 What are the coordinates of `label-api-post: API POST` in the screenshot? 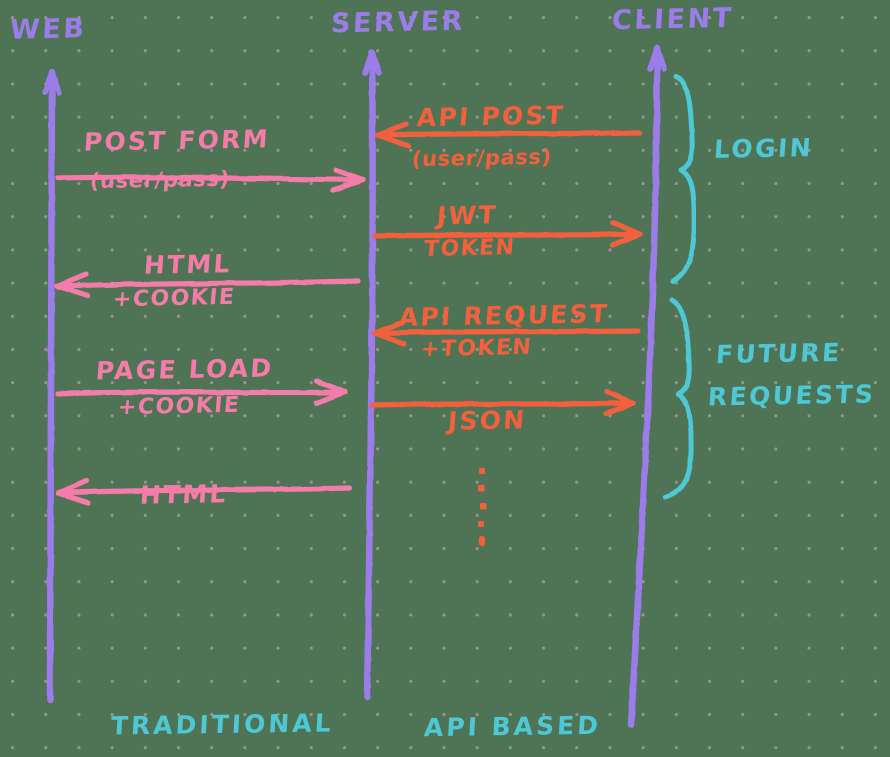 It's located at (491, 116).